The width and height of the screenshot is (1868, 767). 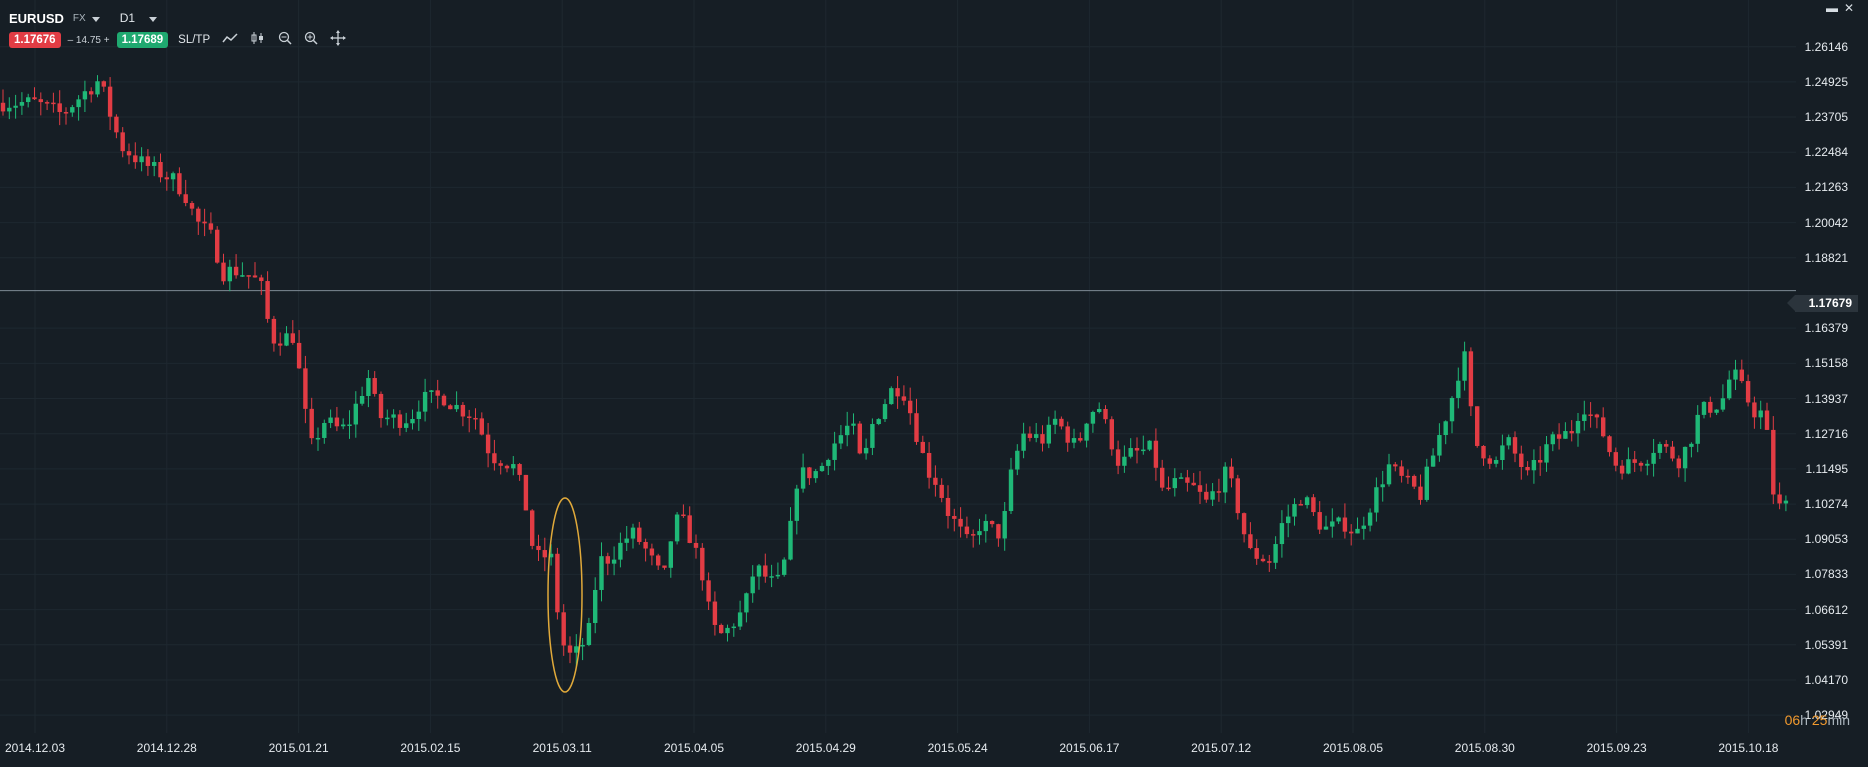 What do you see at coordinates (1831, 8) in the screenshot?
I see `maximize-icon: ▬` at bounding box center [1831, 8].